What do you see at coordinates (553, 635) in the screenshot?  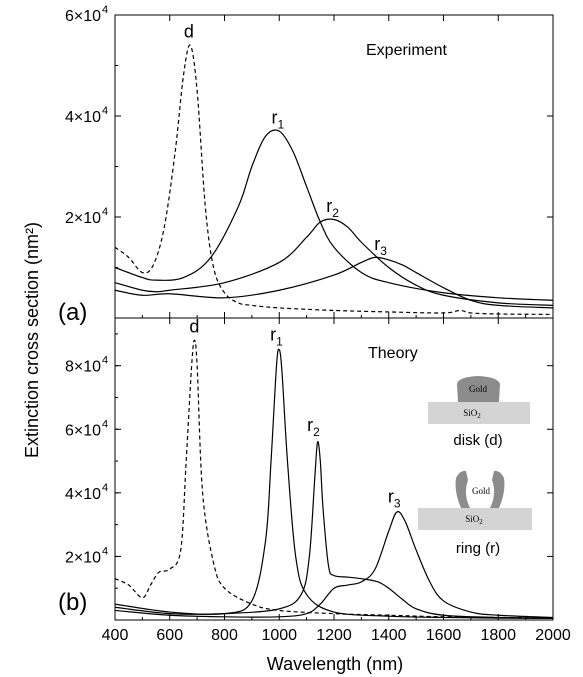 I see `x-tick-label: 2000` at bounding box center [553, 635].